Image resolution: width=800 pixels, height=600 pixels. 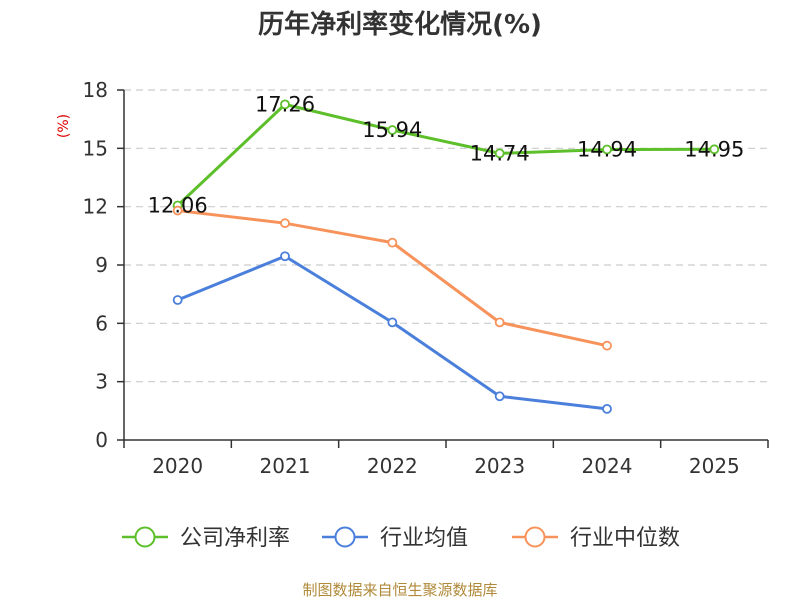 I want to click on x-tick-label-2020: 2020, so click(x=177, y=466).